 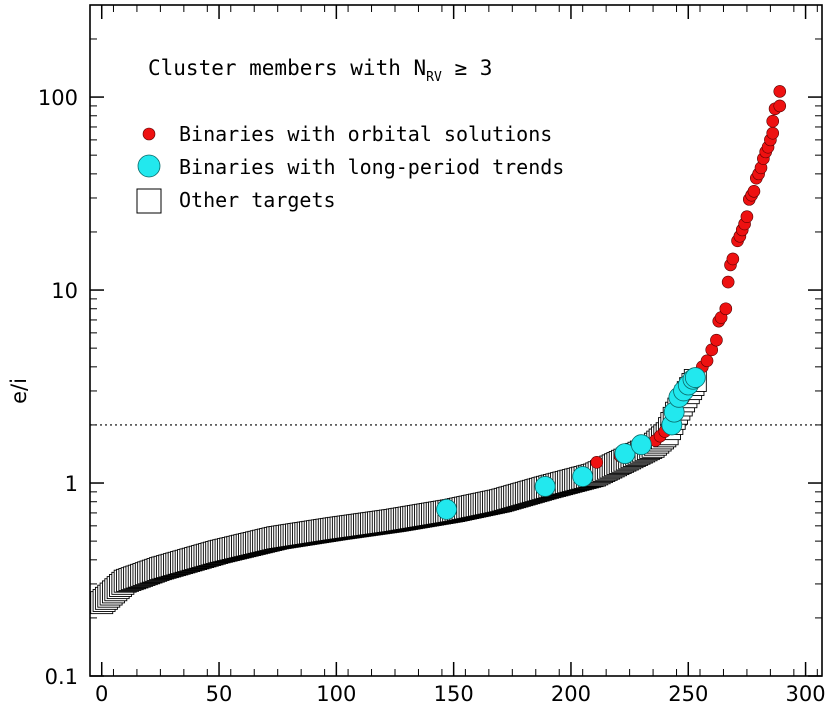 I want to click on y-tick-label: 100, so click(x=58, y=98).